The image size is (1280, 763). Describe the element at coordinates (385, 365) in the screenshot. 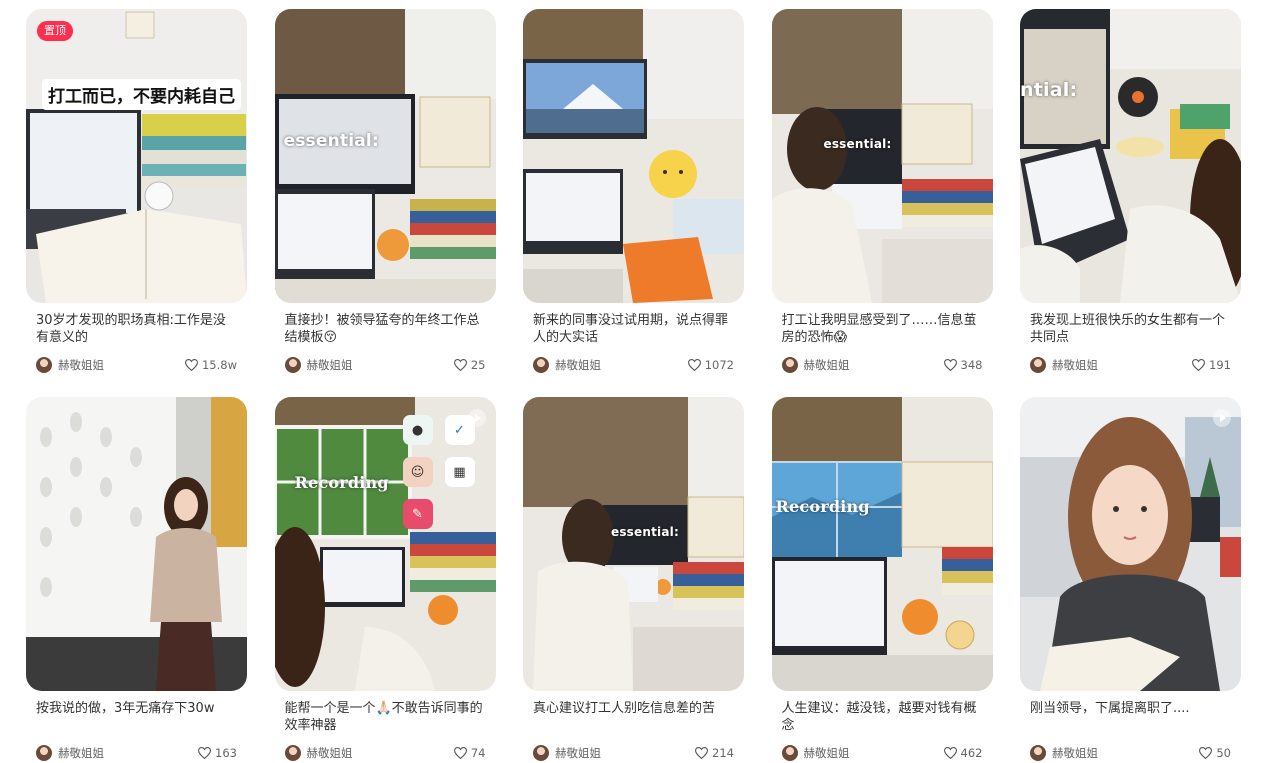

I see `note-meta: 赫敬姐姐 25` at that location.